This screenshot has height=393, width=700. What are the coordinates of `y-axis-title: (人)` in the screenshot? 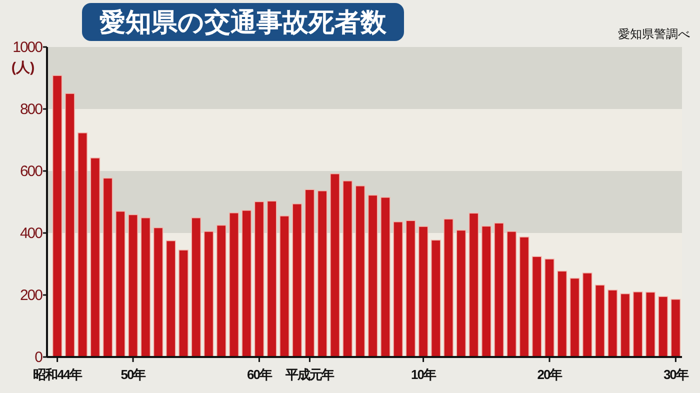 It's located at (23, 67).